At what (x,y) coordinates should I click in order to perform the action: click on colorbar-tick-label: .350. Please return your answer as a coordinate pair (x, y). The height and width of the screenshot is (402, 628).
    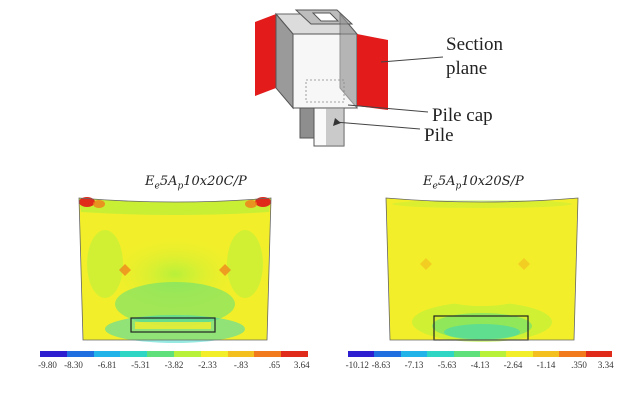
    Looking at the image, I should click on (579, 365).